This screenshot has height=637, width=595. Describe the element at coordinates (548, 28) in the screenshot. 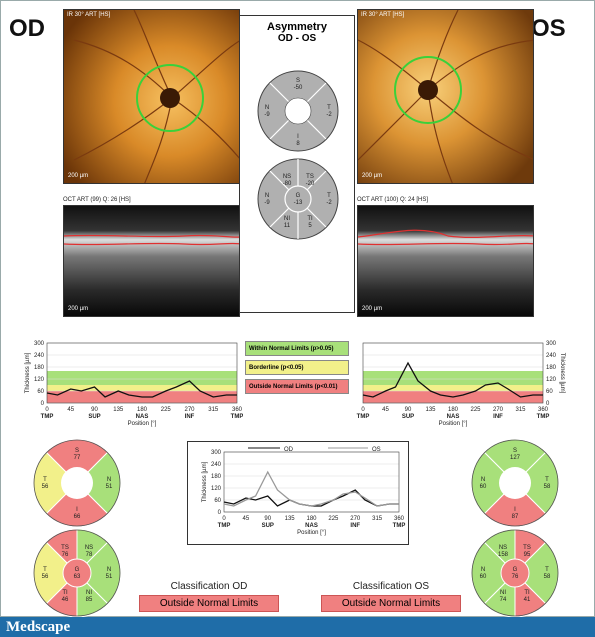

I see `os-eye-label: OS` at that location.